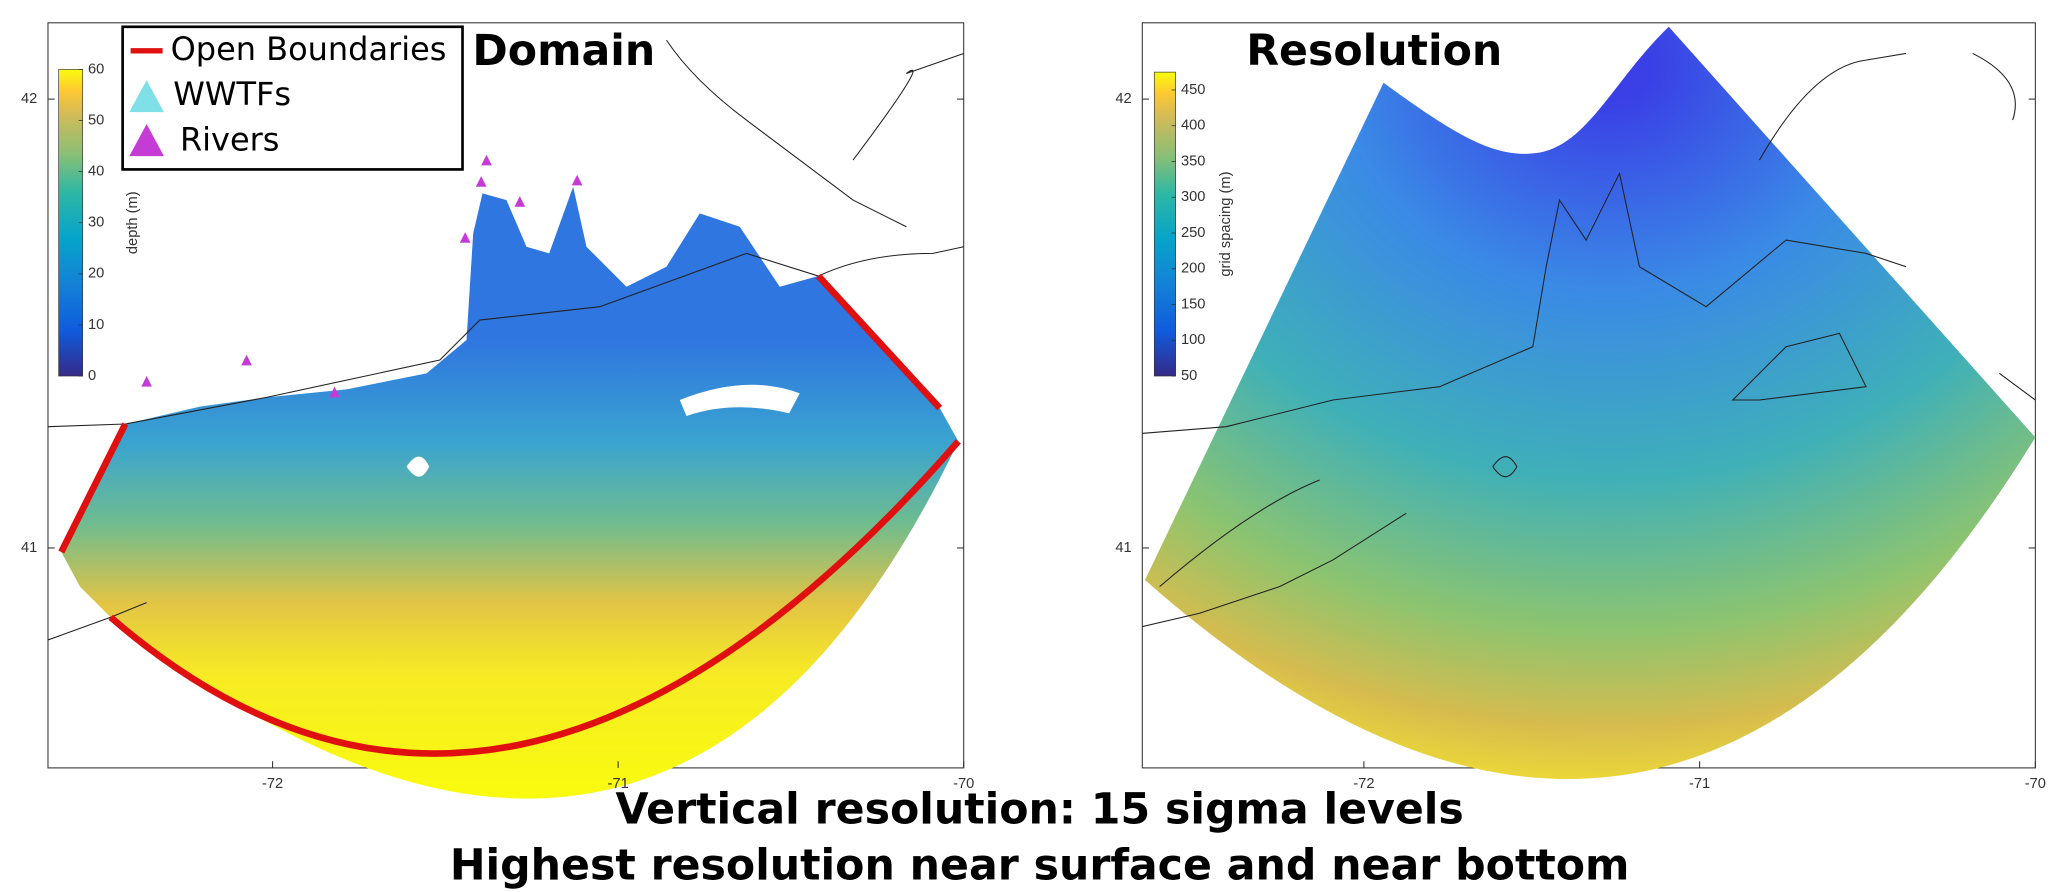  What do you see at coordinates (96, 69) in the screenshot?
I see `colorbar-tick-label: 60` at bounding box center [96, 69].